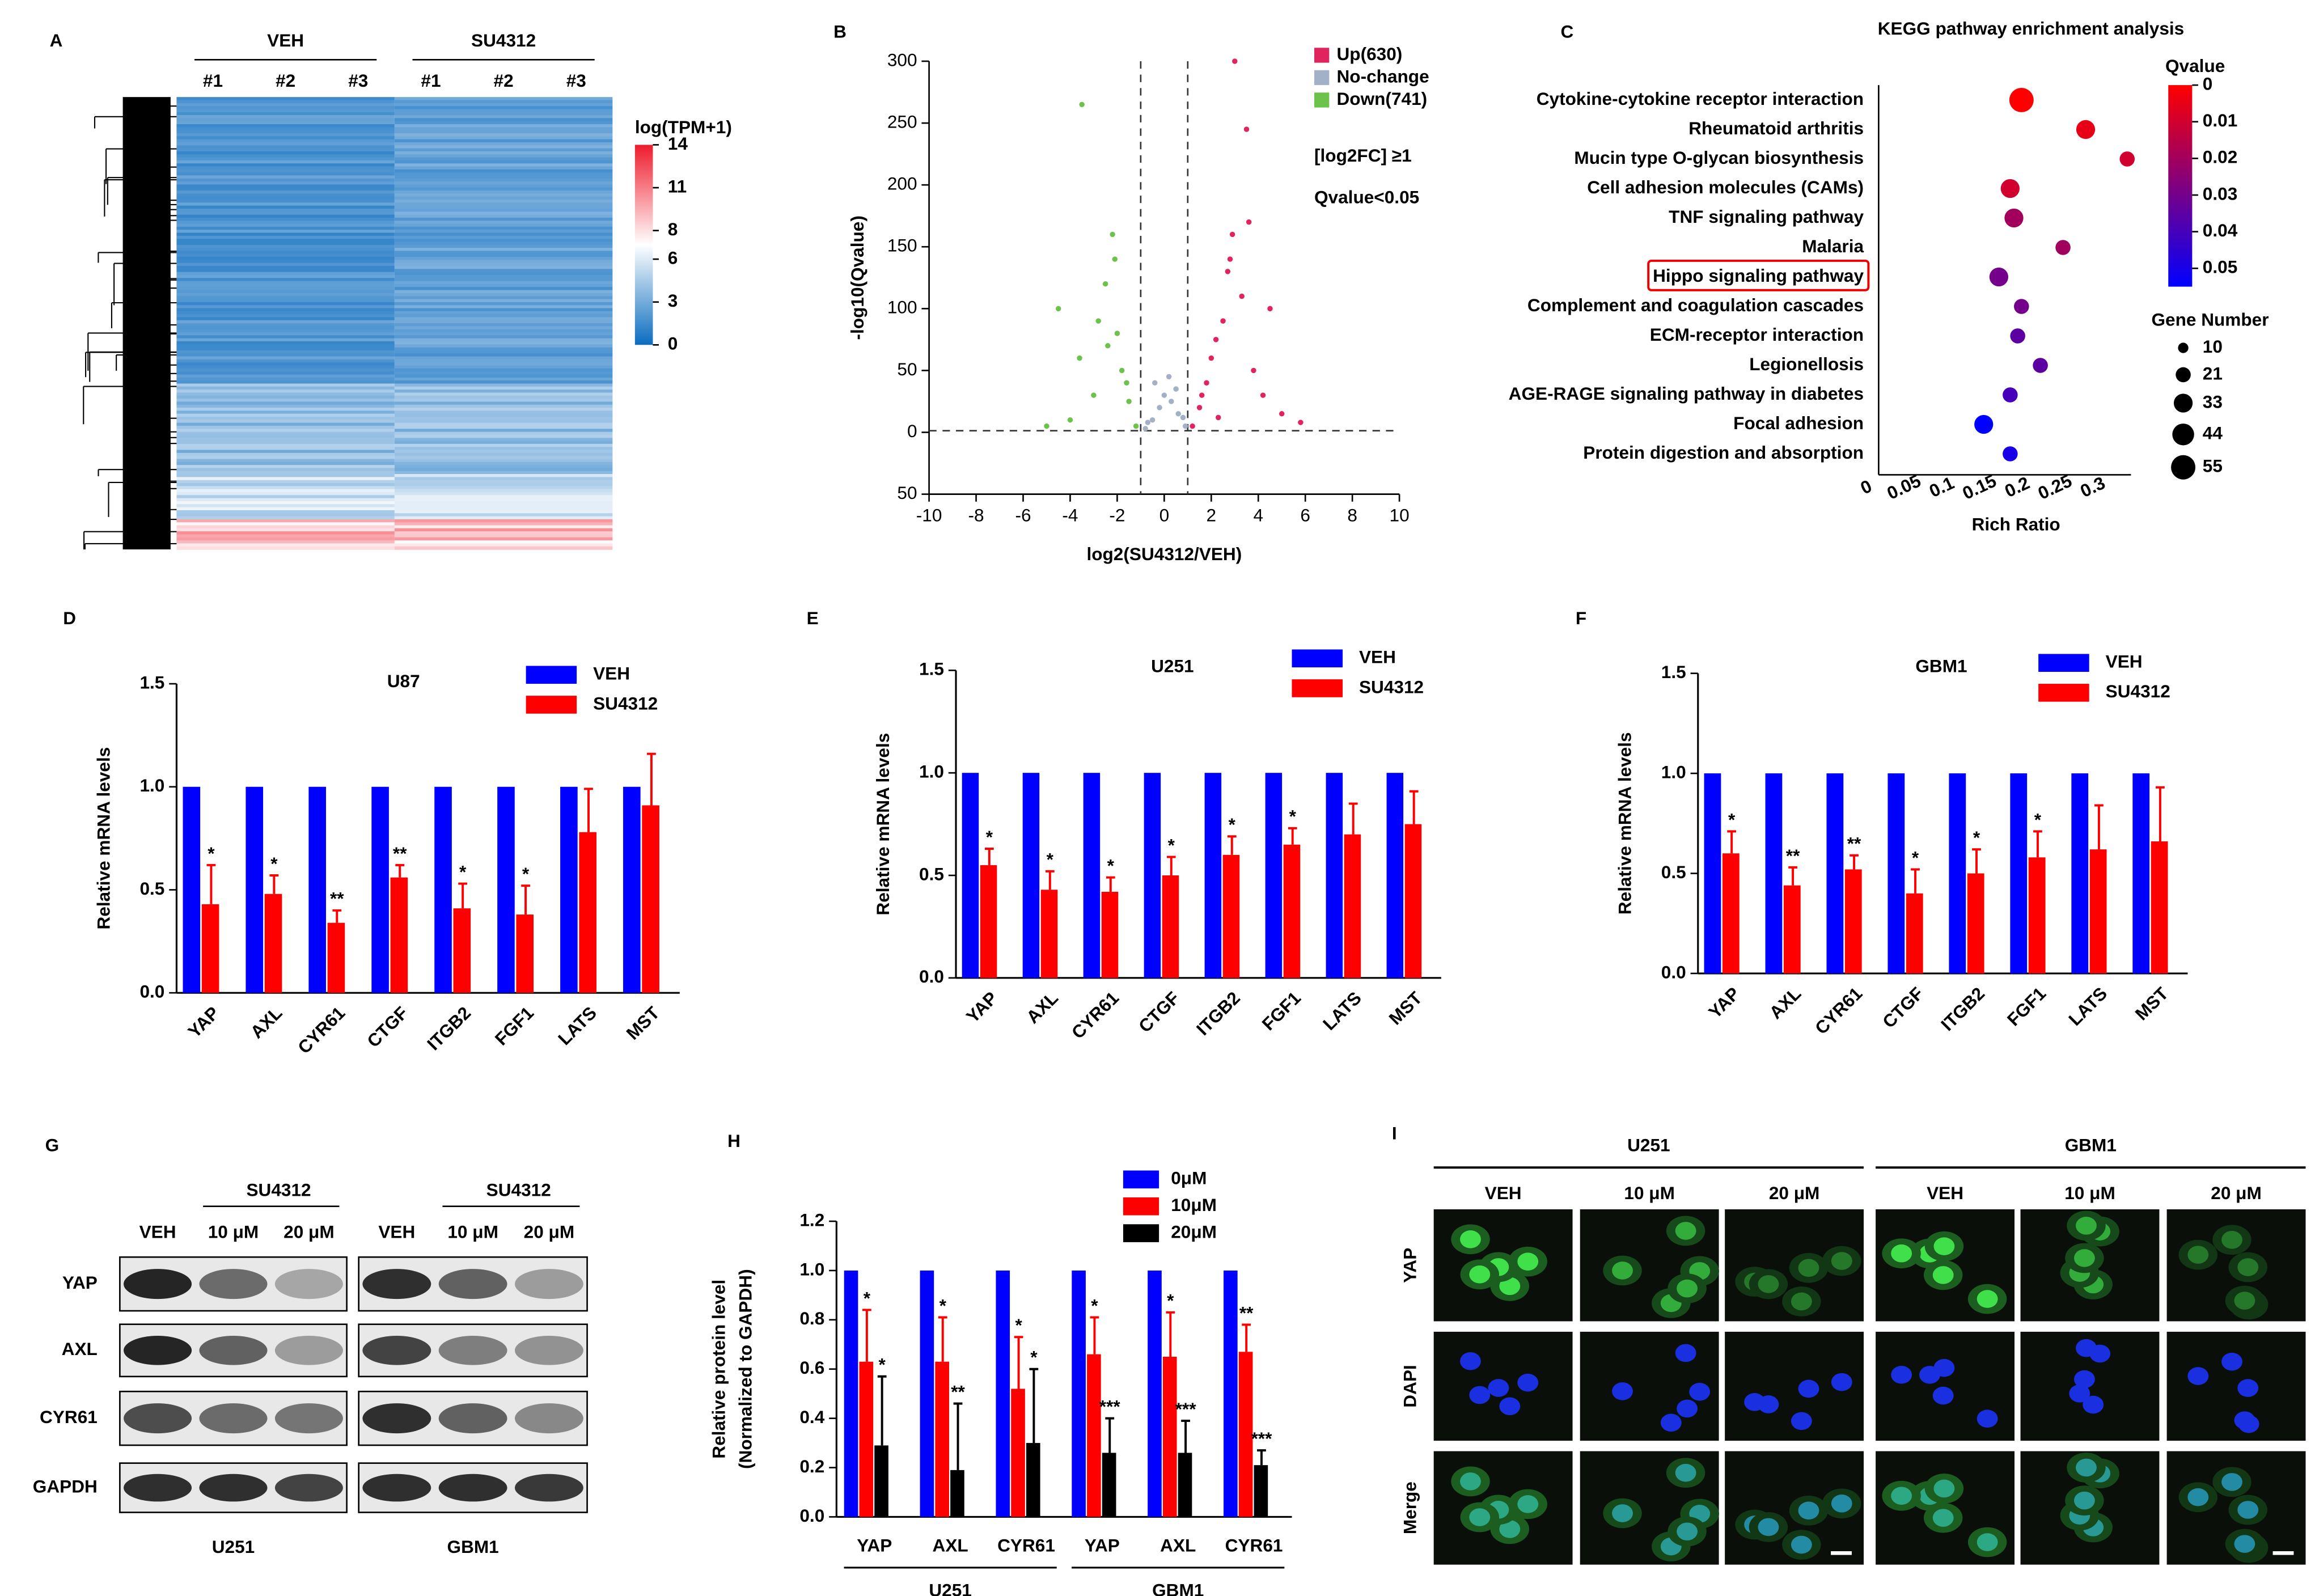 This screenshot has height=1596, width=2315. Describe the element at coordinates (1254, 1545) in the screenshot. I see `x-tick-label: CYR61` at that location.